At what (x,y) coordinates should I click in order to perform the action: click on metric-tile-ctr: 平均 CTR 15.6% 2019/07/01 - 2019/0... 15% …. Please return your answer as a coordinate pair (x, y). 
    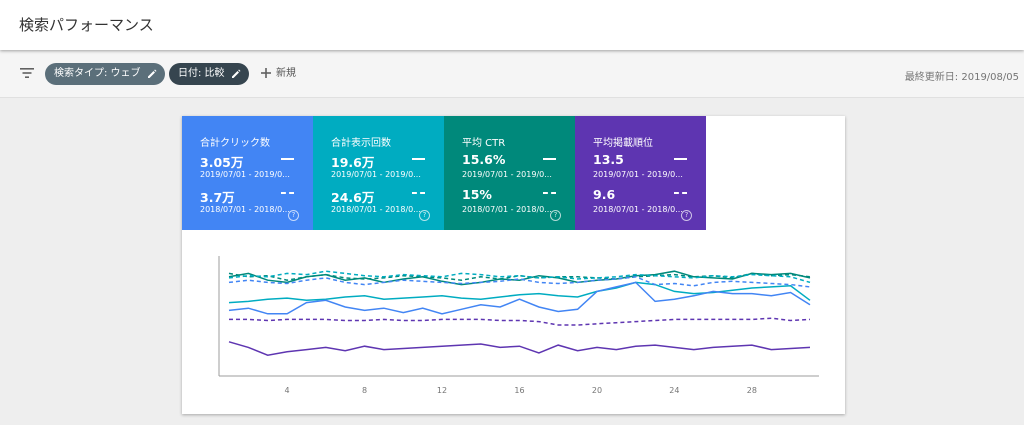
    Looking at the image, I should click on (509, 173).